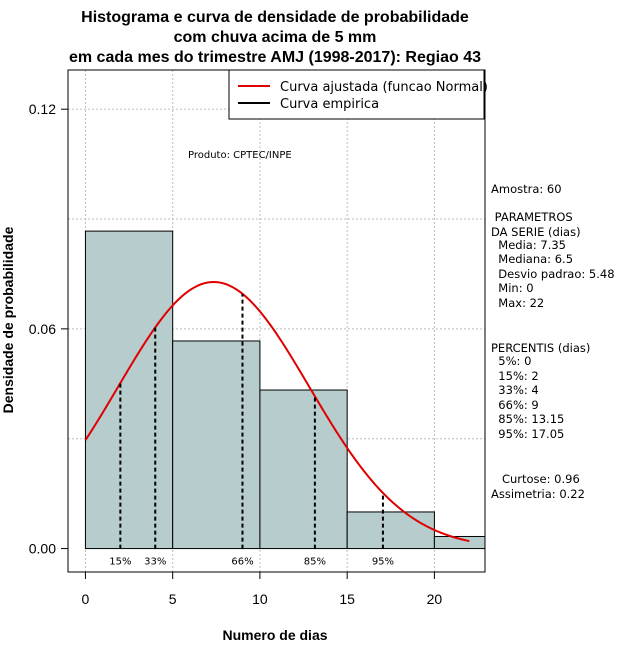 The height and width of the screenshot is (660, 640). What do you see at coordinates (42, 329) in the screenshot?
I see `y-tick-label-1: 0.06` at bounding box center [42, 329].